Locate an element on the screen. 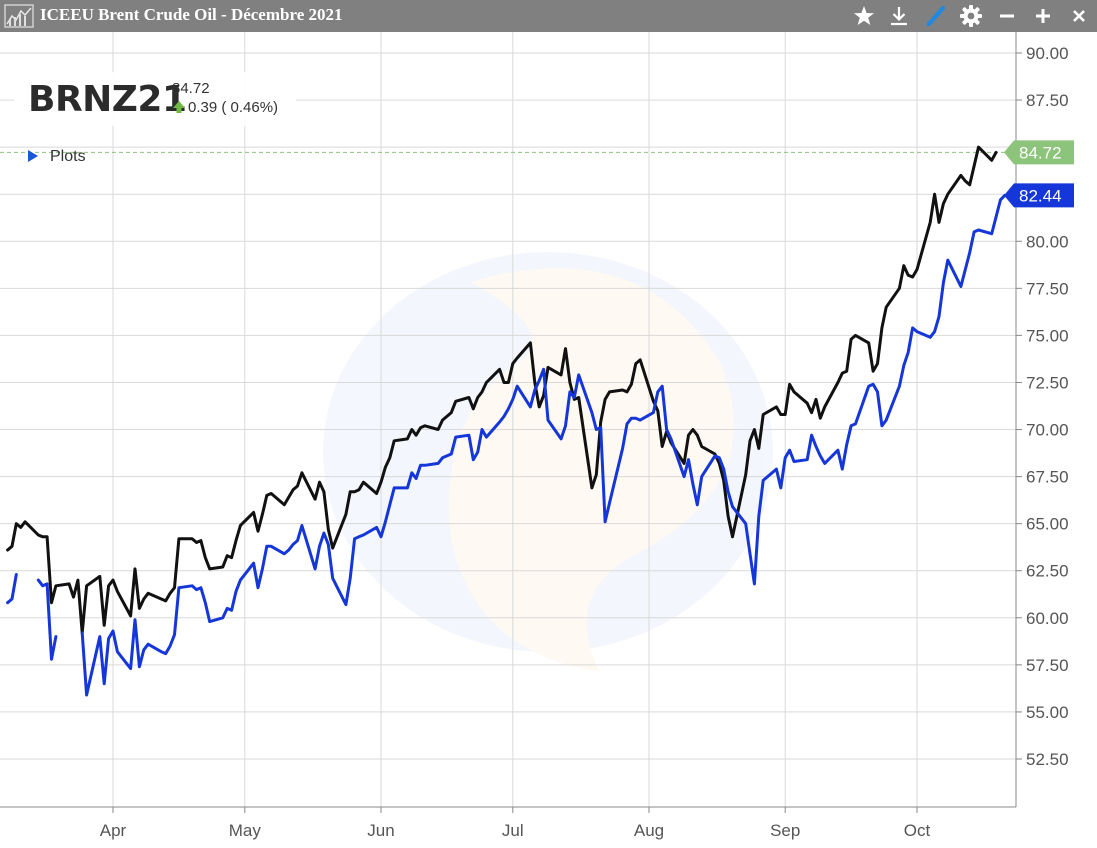 Image resolution: width=1097 pixels, height=848 pixels. price-badge-label: 82.44 is located at coordinates (1040, 195).